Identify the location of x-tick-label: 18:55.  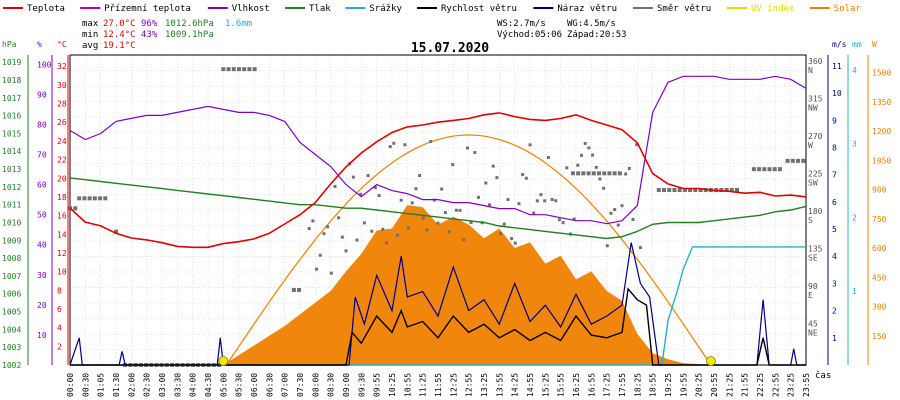
(653, 385).